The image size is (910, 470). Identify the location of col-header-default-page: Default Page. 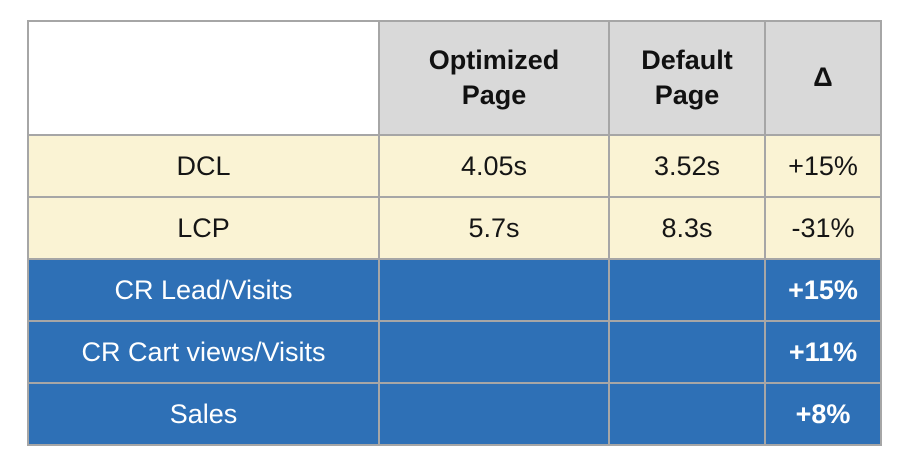
(687, 78).